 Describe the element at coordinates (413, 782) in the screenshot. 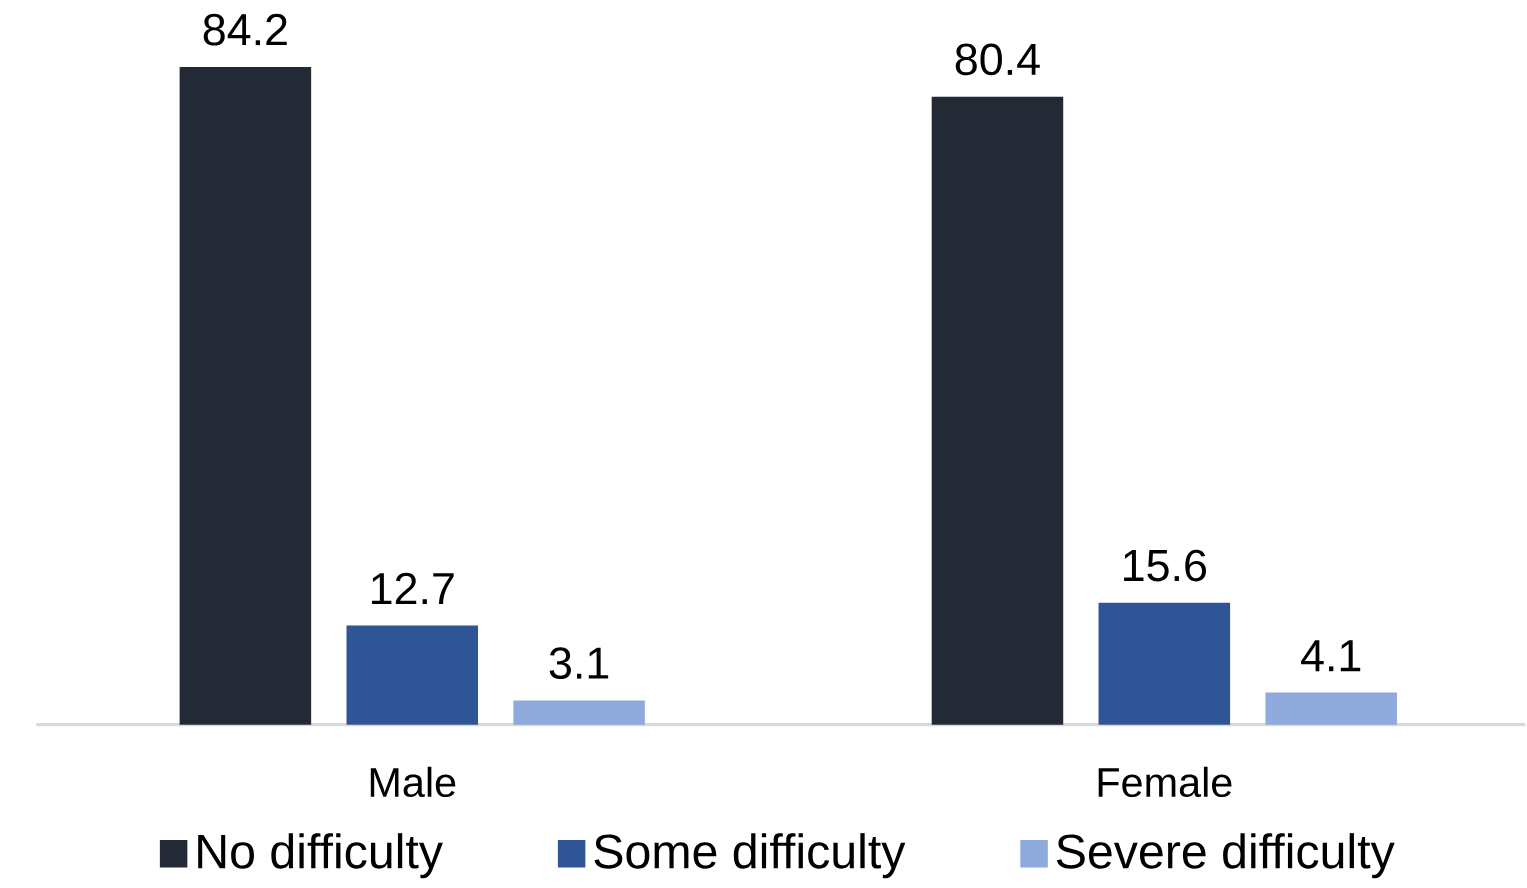

I see `x-tick-label: Male` at that location.